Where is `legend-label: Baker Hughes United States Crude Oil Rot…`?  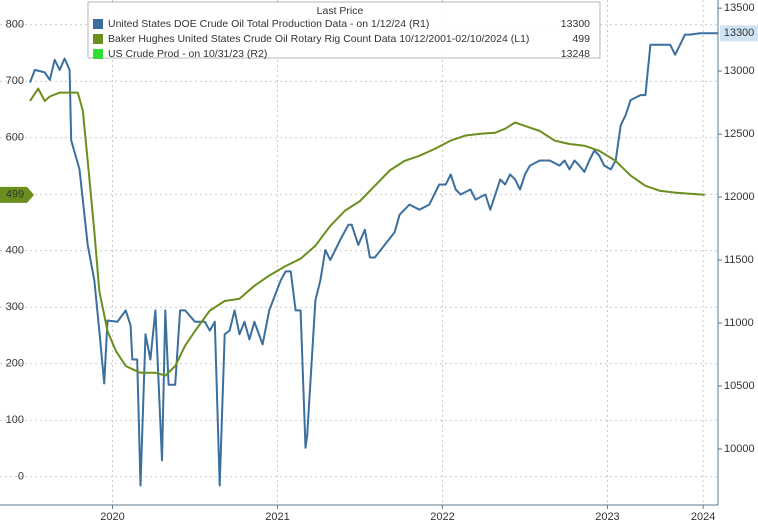
legend-label: Baker Hughes United States Crude Oil Rot… is located at coordinates (318, 39).